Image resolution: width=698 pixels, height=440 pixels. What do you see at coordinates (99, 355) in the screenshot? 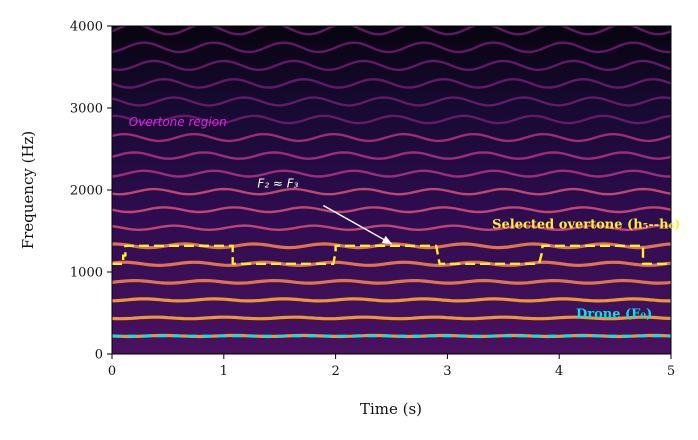
I see `y-tick-label: 0` at bounding box center [99, 355].